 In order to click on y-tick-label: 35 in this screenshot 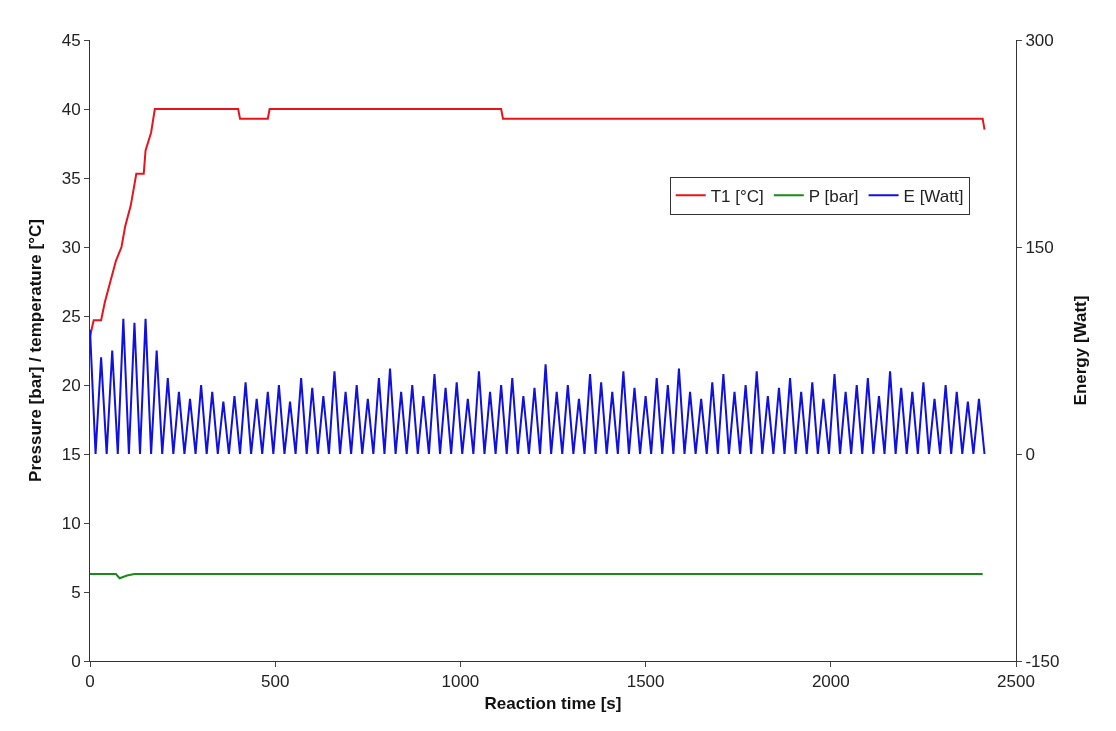, I will do `click(71, 178)`.